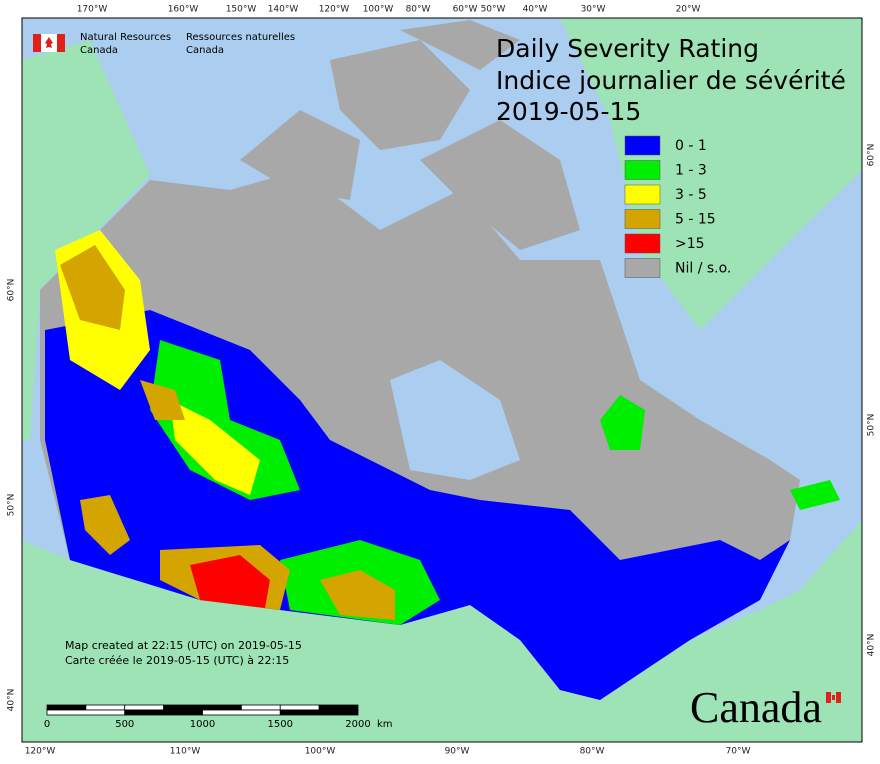 The image size is (880, 764). Describe the element at coordinates (568, 111) in the screenshot. I see `date: 2019-05-15` at that location.